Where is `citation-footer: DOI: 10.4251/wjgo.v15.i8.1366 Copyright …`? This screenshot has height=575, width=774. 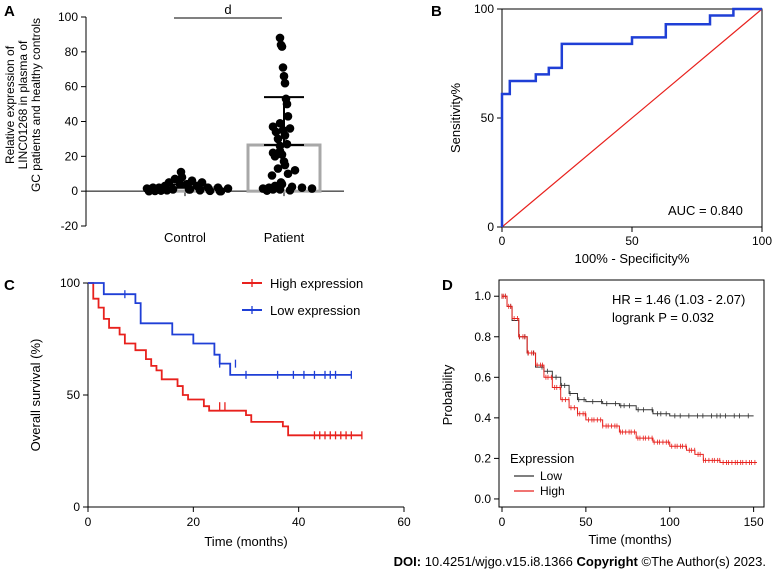 citation-footer: DOI: 10.4251/wjgo.v15.i8.1366 Copyright … is located at coordinates (383, 561).